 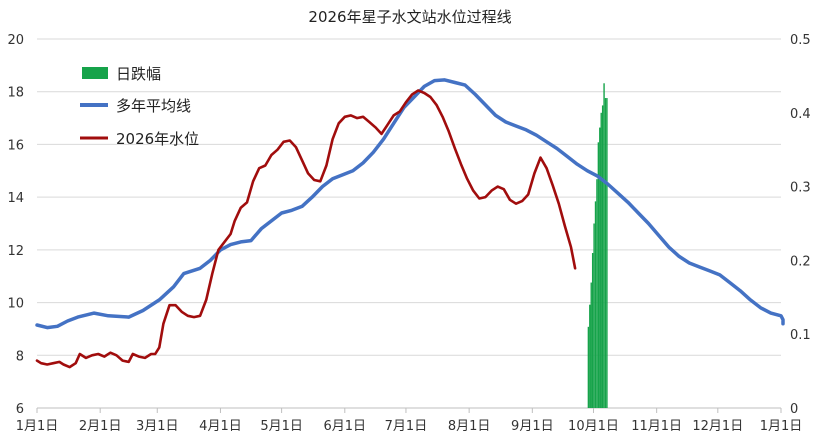 What do you see at coordinates (800, 40) in the screenshot?
I see `right-tick-label: 0.5` at bounding box center [800, 40].